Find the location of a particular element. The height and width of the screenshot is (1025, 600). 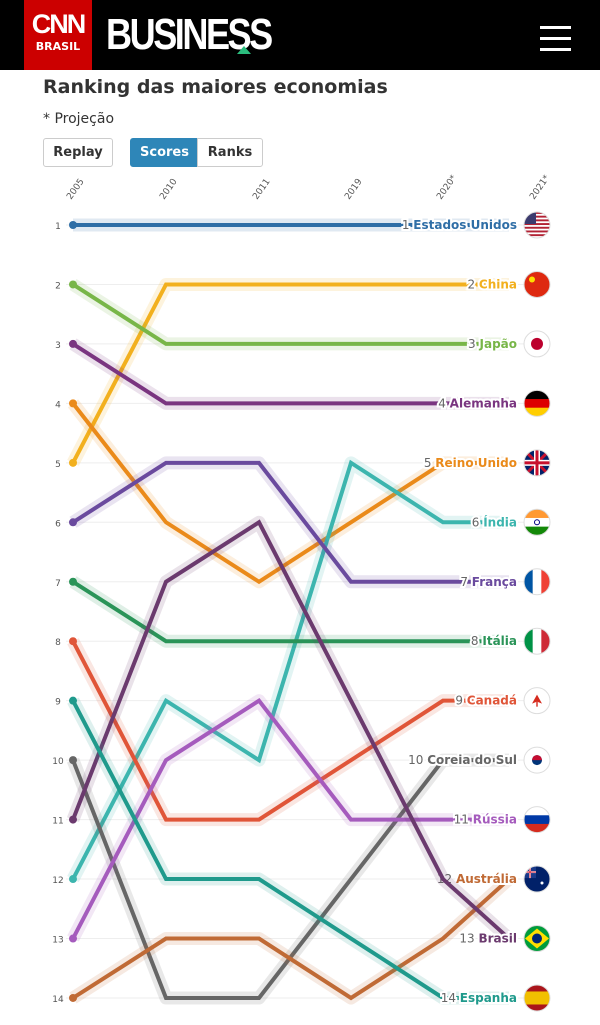

logo-text: CNN is located at coordinates (59, 24).